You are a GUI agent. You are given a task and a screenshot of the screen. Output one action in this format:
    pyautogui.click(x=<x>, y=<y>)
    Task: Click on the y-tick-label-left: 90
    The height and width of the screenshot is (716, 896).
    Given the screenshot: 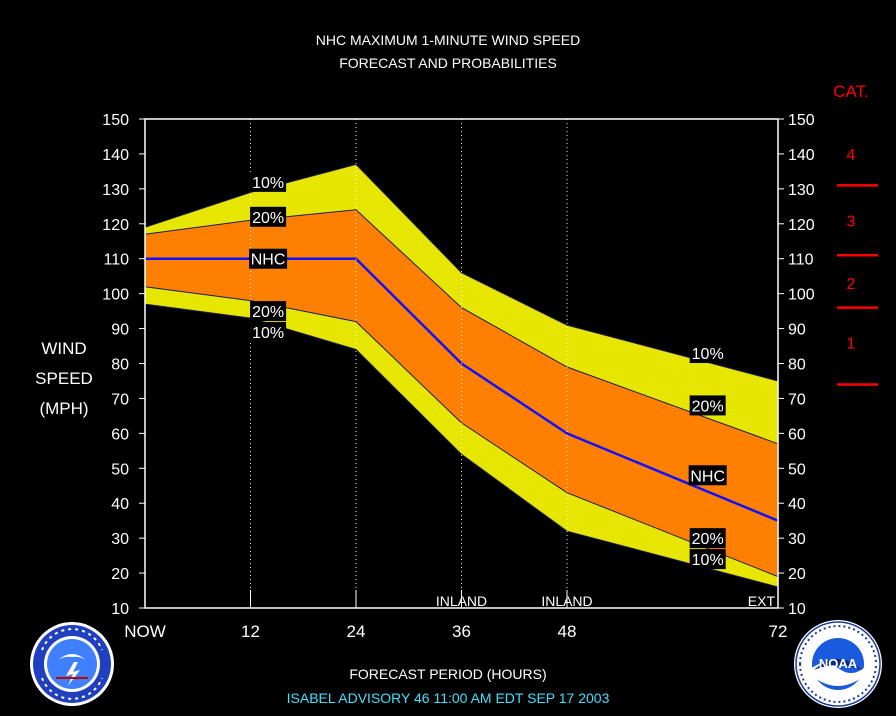 What is the action you would take?
    pyautogui.click(x=120, y=330)
    